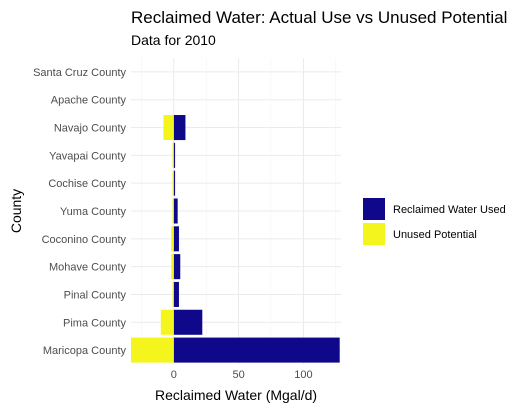 This screenshot has width=530, height=411. Describe the element at coordinates (303, 375) in the screenshot. I see `x-tick-label: 100` at that location.